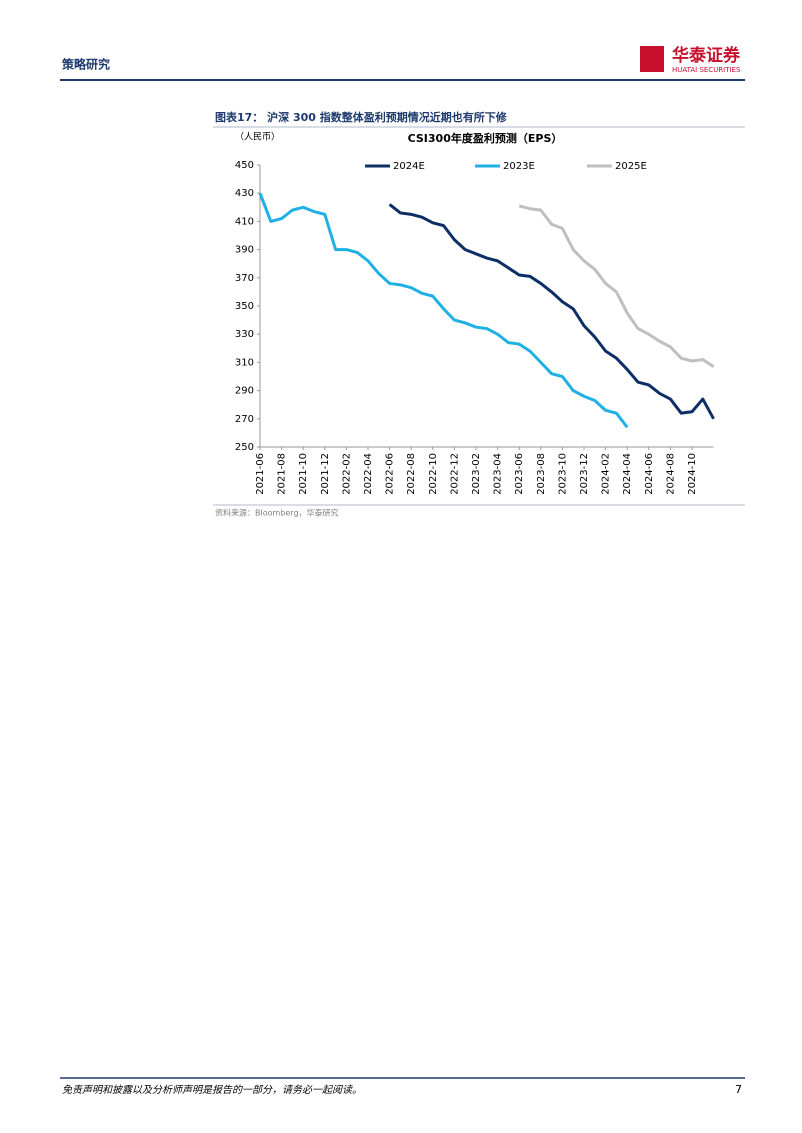 This screenshot has width=802, height=1133. What do you see at coordinates (244, 362) in the screenshot?
I see `y-tick-label: 310` at bounding box center [244, 362].